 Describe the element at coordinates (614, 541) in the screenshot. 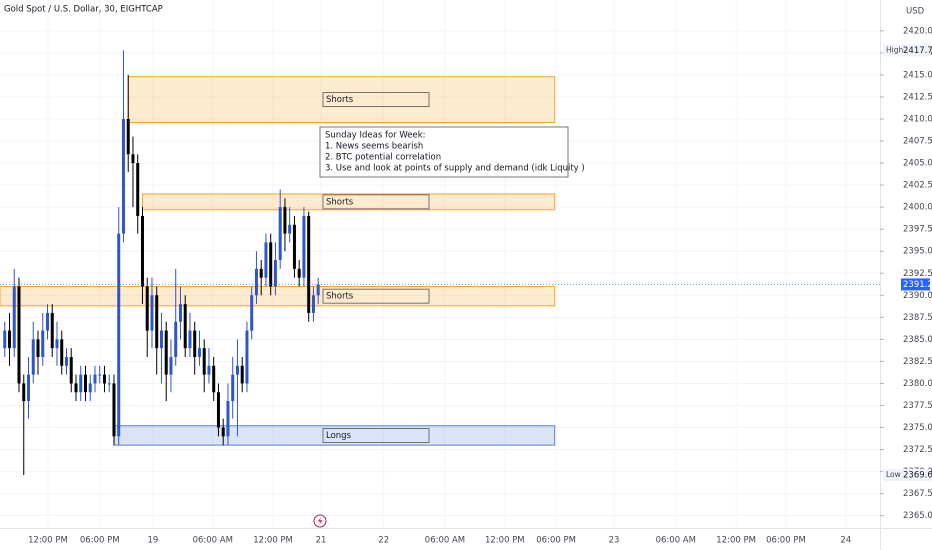

I see `x-tick-label: 23` at that location.